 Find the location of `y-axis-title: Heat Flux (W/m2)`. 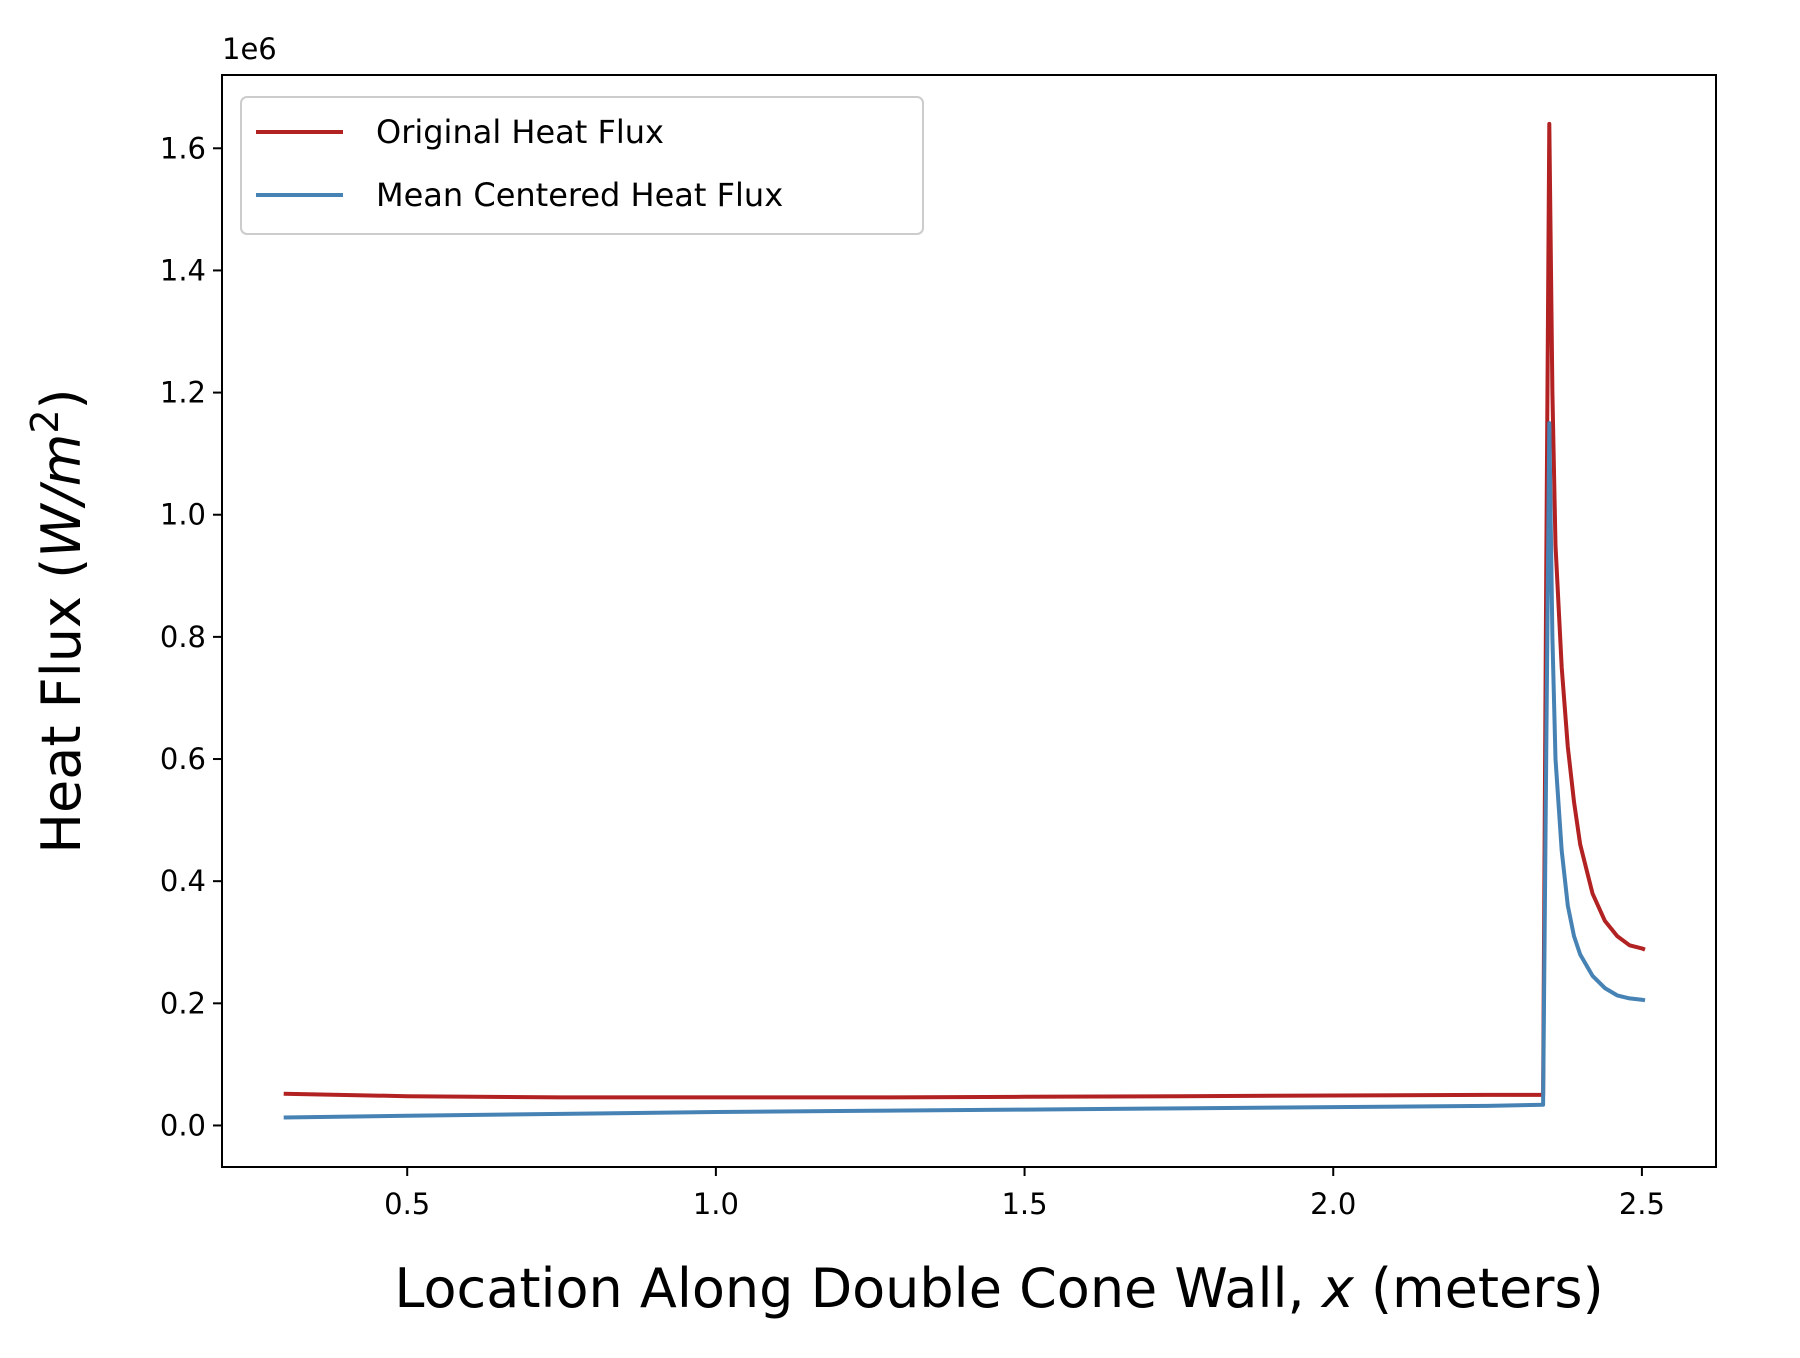

y-axis-title: Heat Flux (W/m2) is located at coordinates (58, 620).